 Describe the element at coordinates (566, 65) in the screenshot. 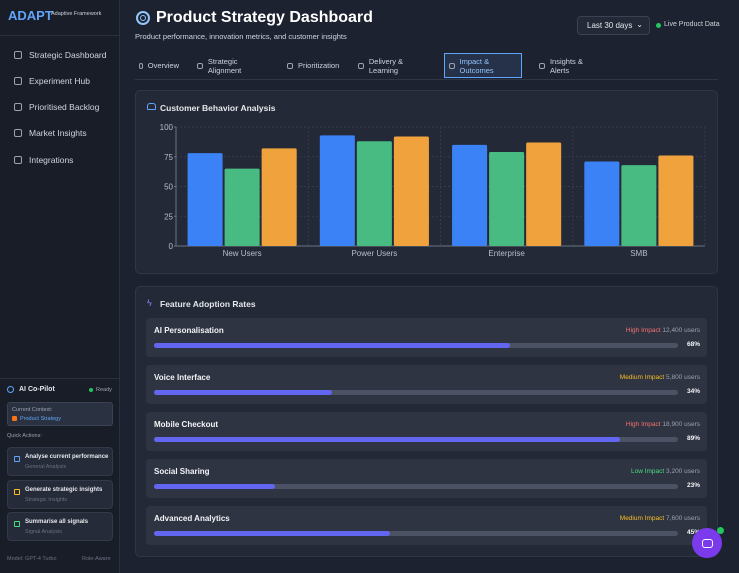

I see `tab-label: Insights & Alerts` at that location.